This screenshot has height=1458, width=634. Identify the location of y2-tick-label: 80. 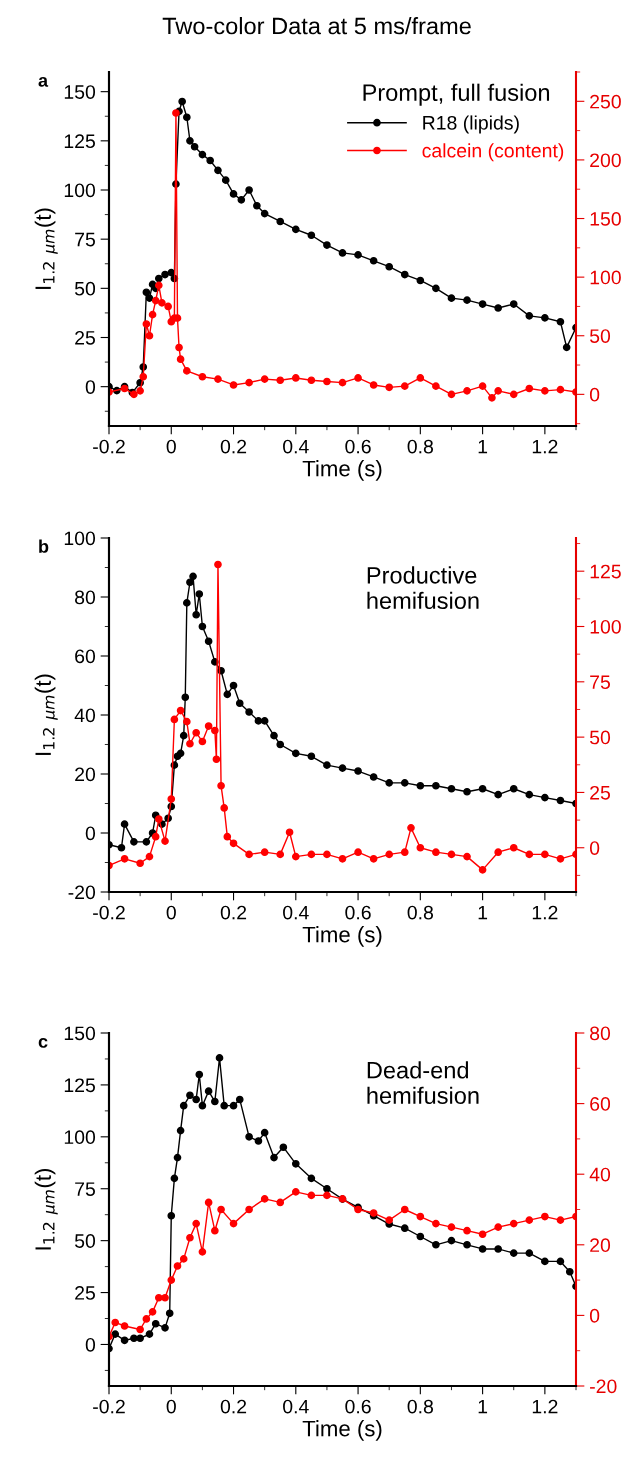
(600, 1033).